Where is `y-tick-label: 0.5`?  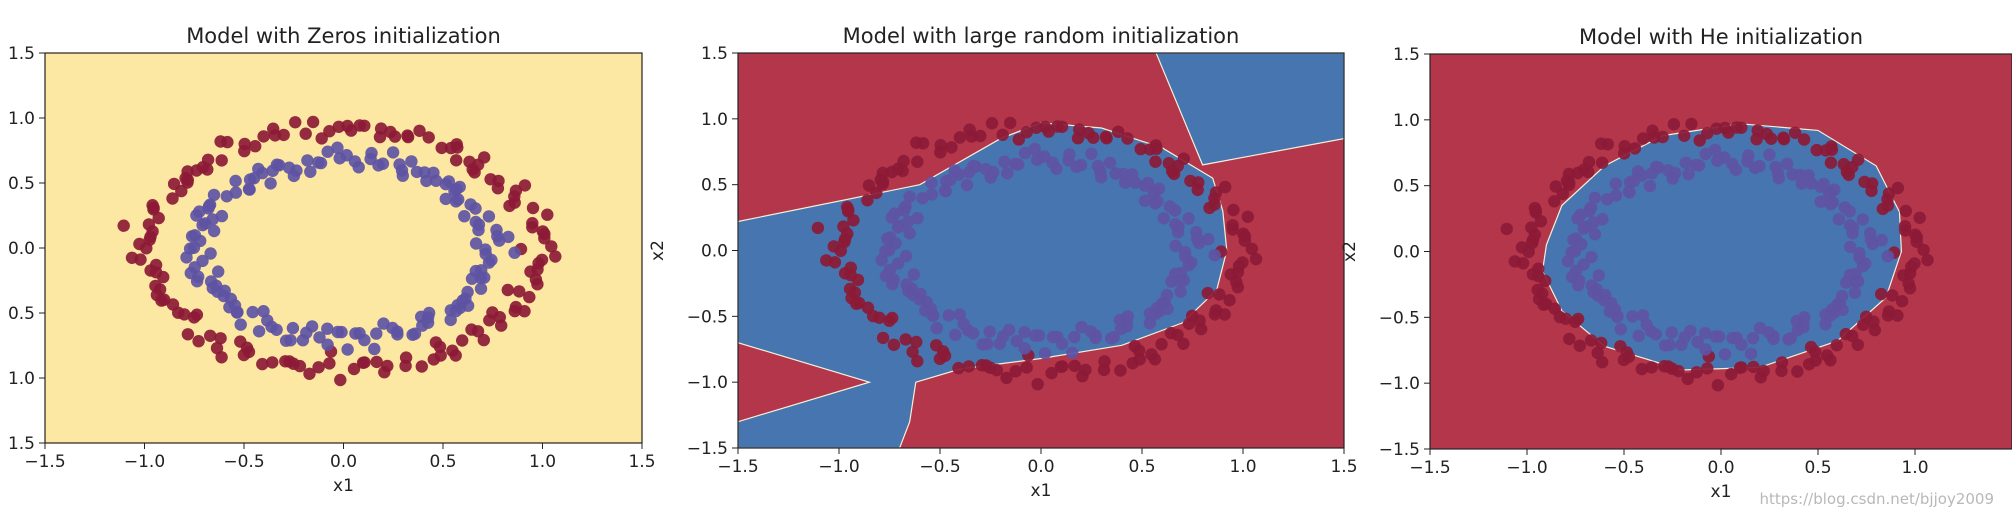
y-tick-label: 0.5 is located at coordinates (1406, 187).